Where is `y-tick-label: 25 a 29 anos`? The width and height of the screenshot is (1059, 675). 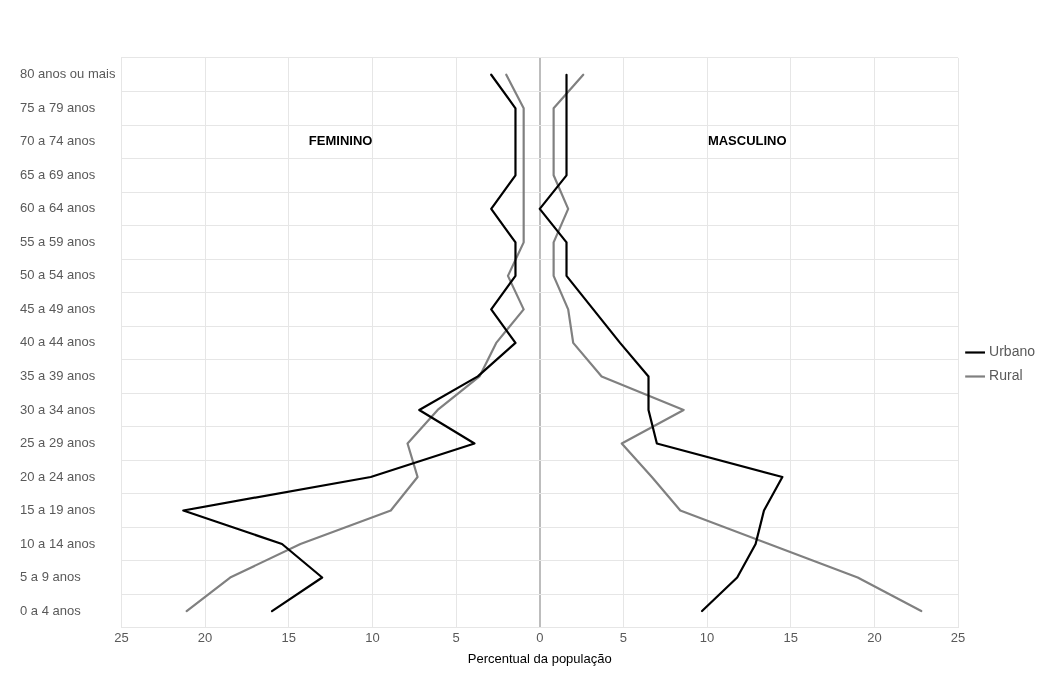
y-tick-label: 25 a 29 anos is located at coordinates (58, 443).